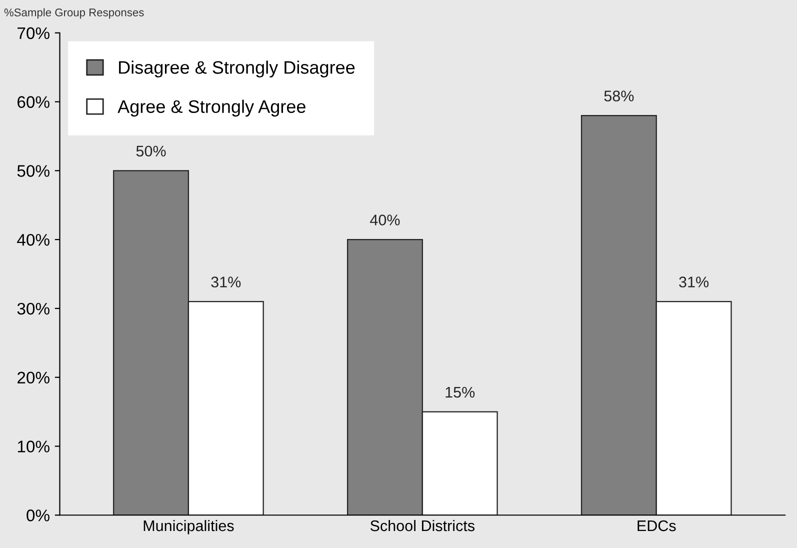  I want to click on legend-label: Agree & Strongly Agree, so click(212, 108).